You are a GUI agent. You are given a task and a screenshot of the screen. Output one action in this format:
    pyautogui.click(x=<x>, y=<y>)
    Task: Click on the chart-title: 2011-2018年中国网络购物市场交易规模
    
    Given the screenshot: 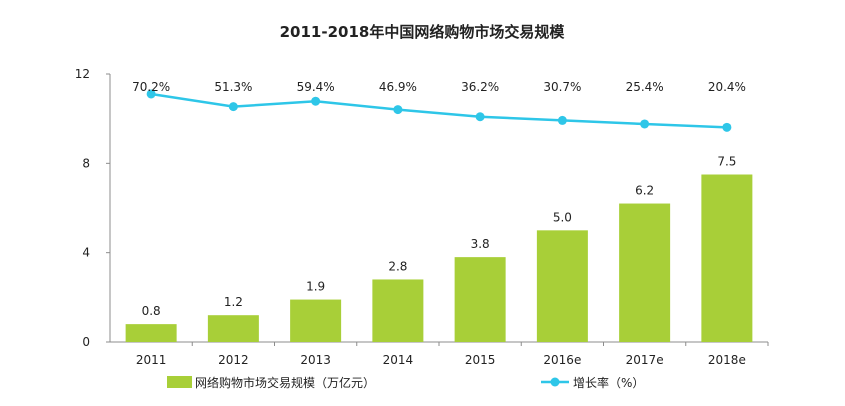 What is the action you would take?
    pyautogui.click(x=423, y=32)
    